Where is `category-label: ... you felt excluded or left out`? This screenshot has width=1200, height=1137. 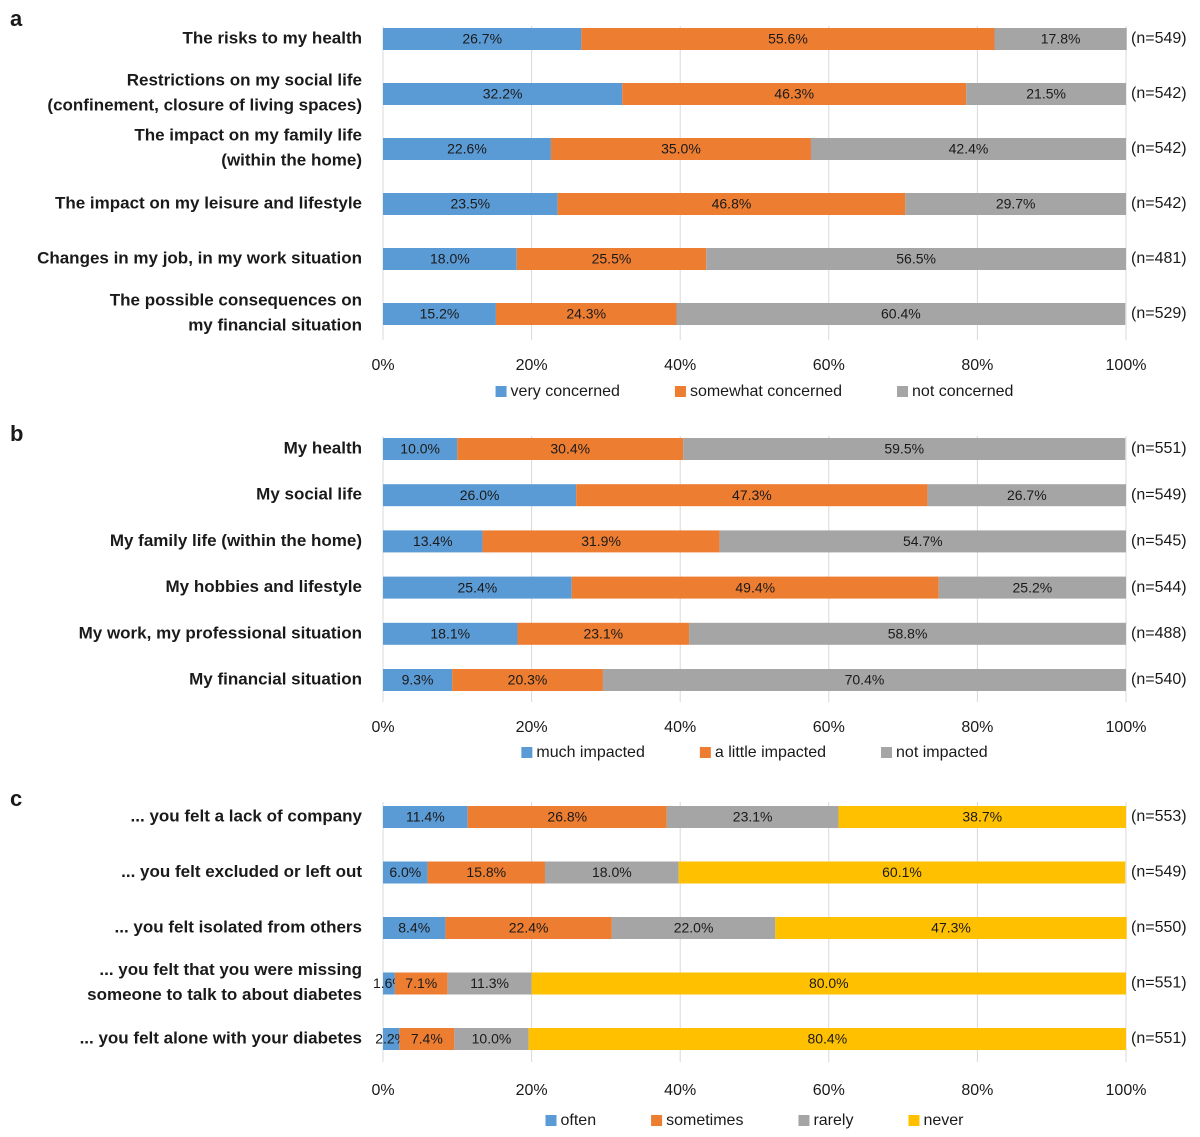
category-label: ... you felt excluded or left out is located at coordinates (241, 871).